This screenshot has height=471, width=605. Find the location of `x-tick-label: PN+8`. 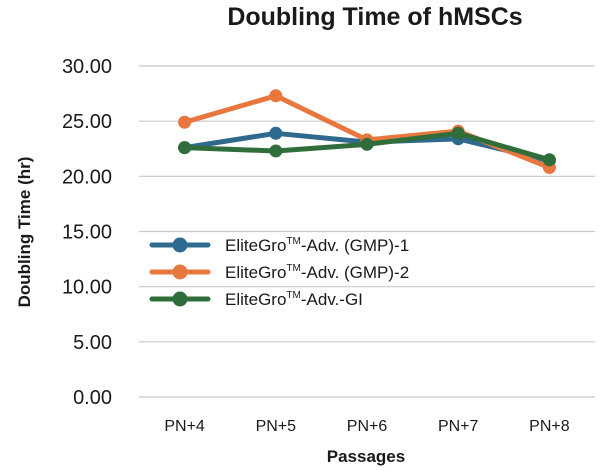

x-tick-label: PN+8 is located at coordinates (549, 426).